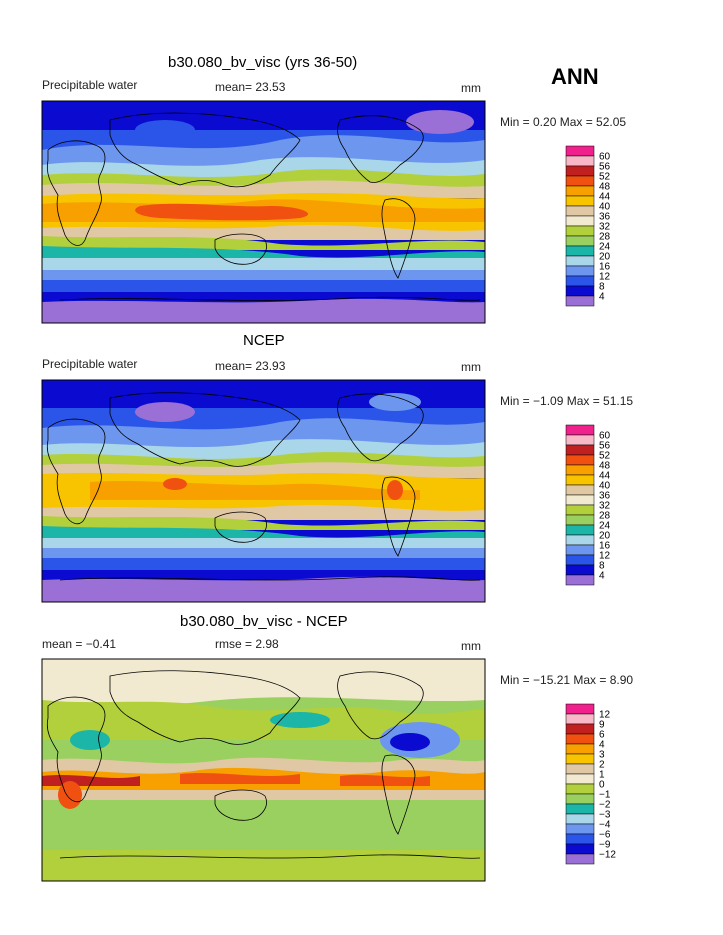  What do you see at coordinates (605, 805) in the screenshot?
I see `colorbar-3-label: −2` at bounding box center [605, 805].